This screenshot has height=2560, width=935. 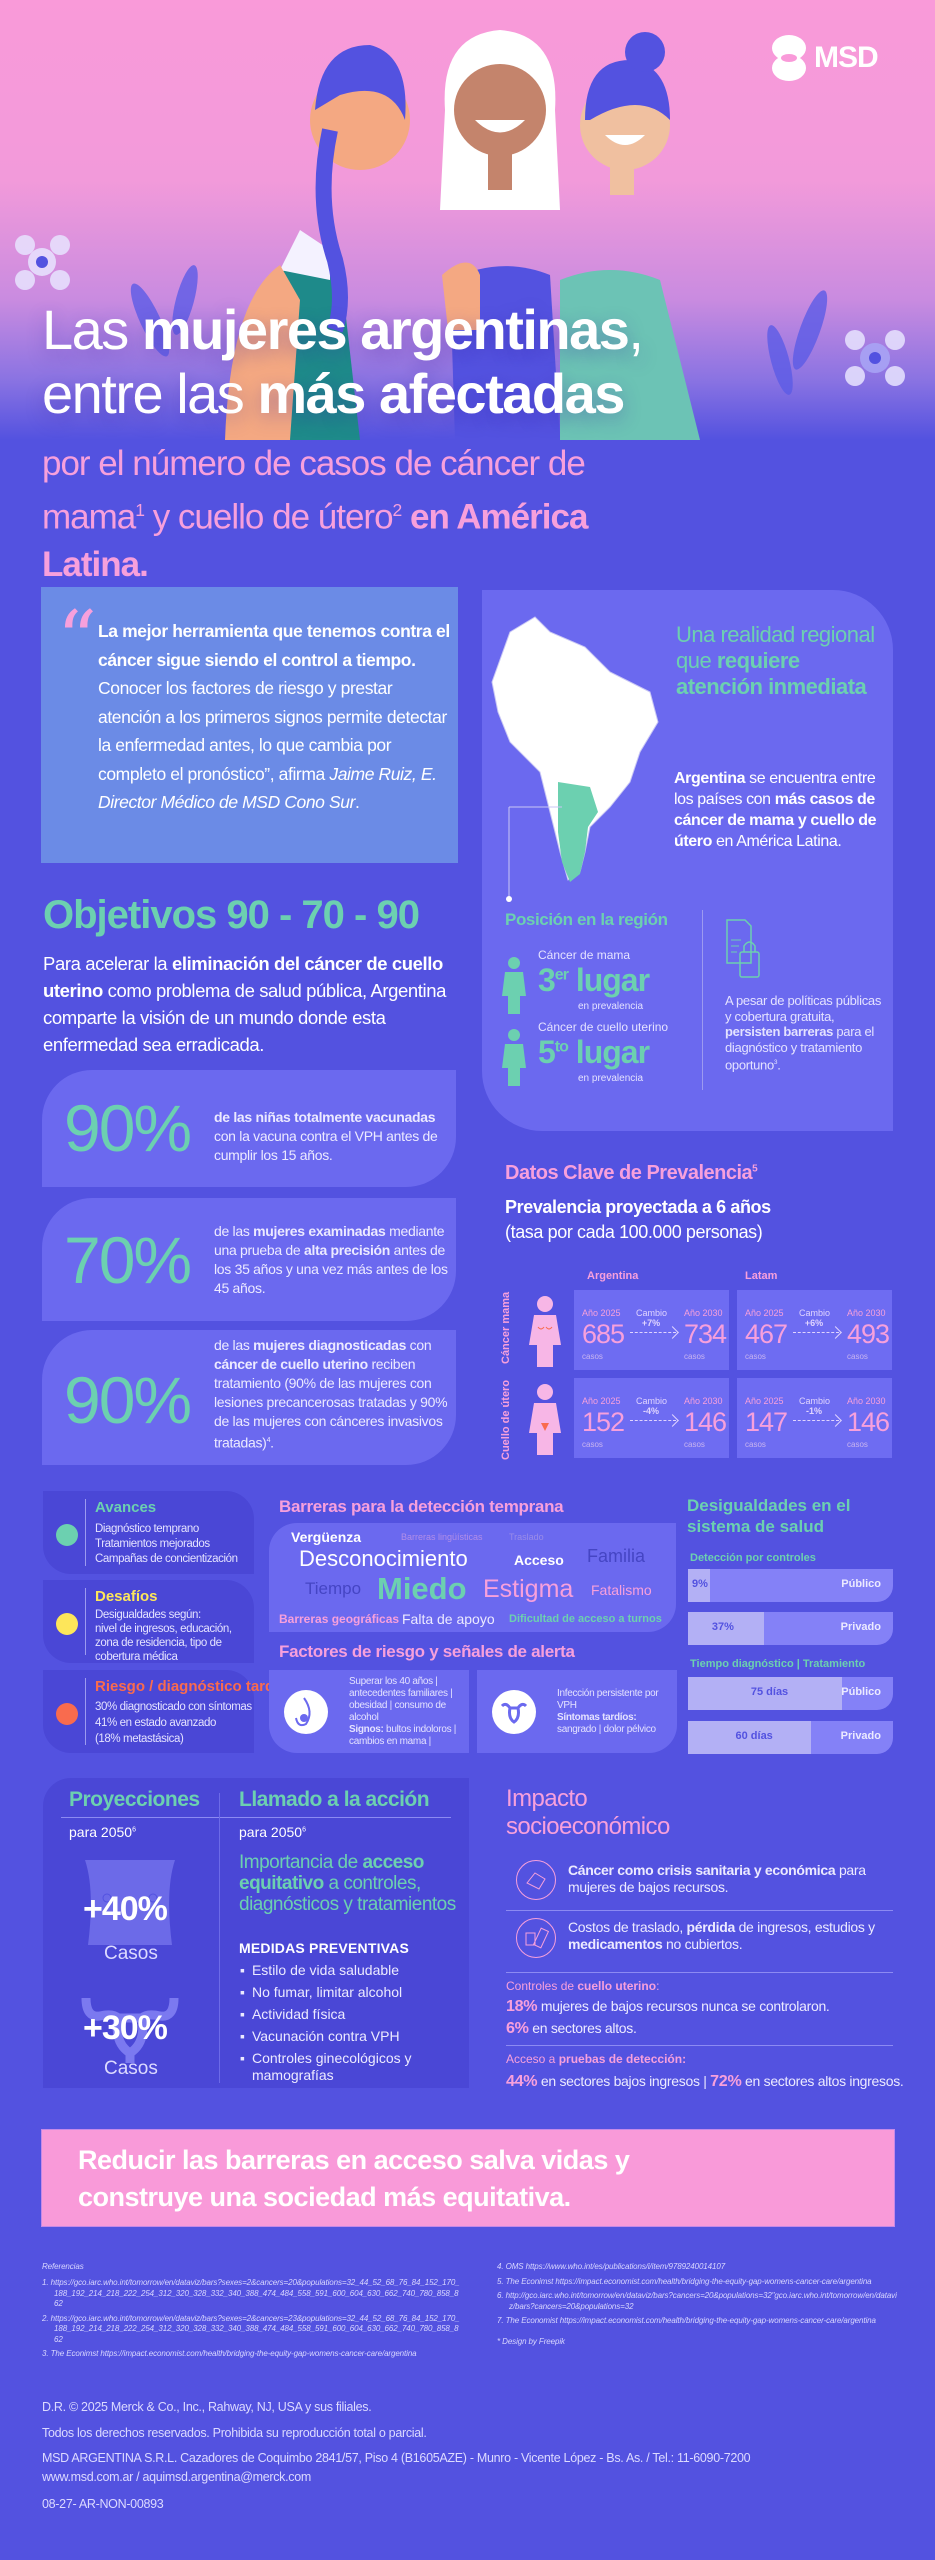 What do you see at coordinates (419, 1345) in the screenshot?
I see `text-segment: con` at bounding box center [419, 1345].